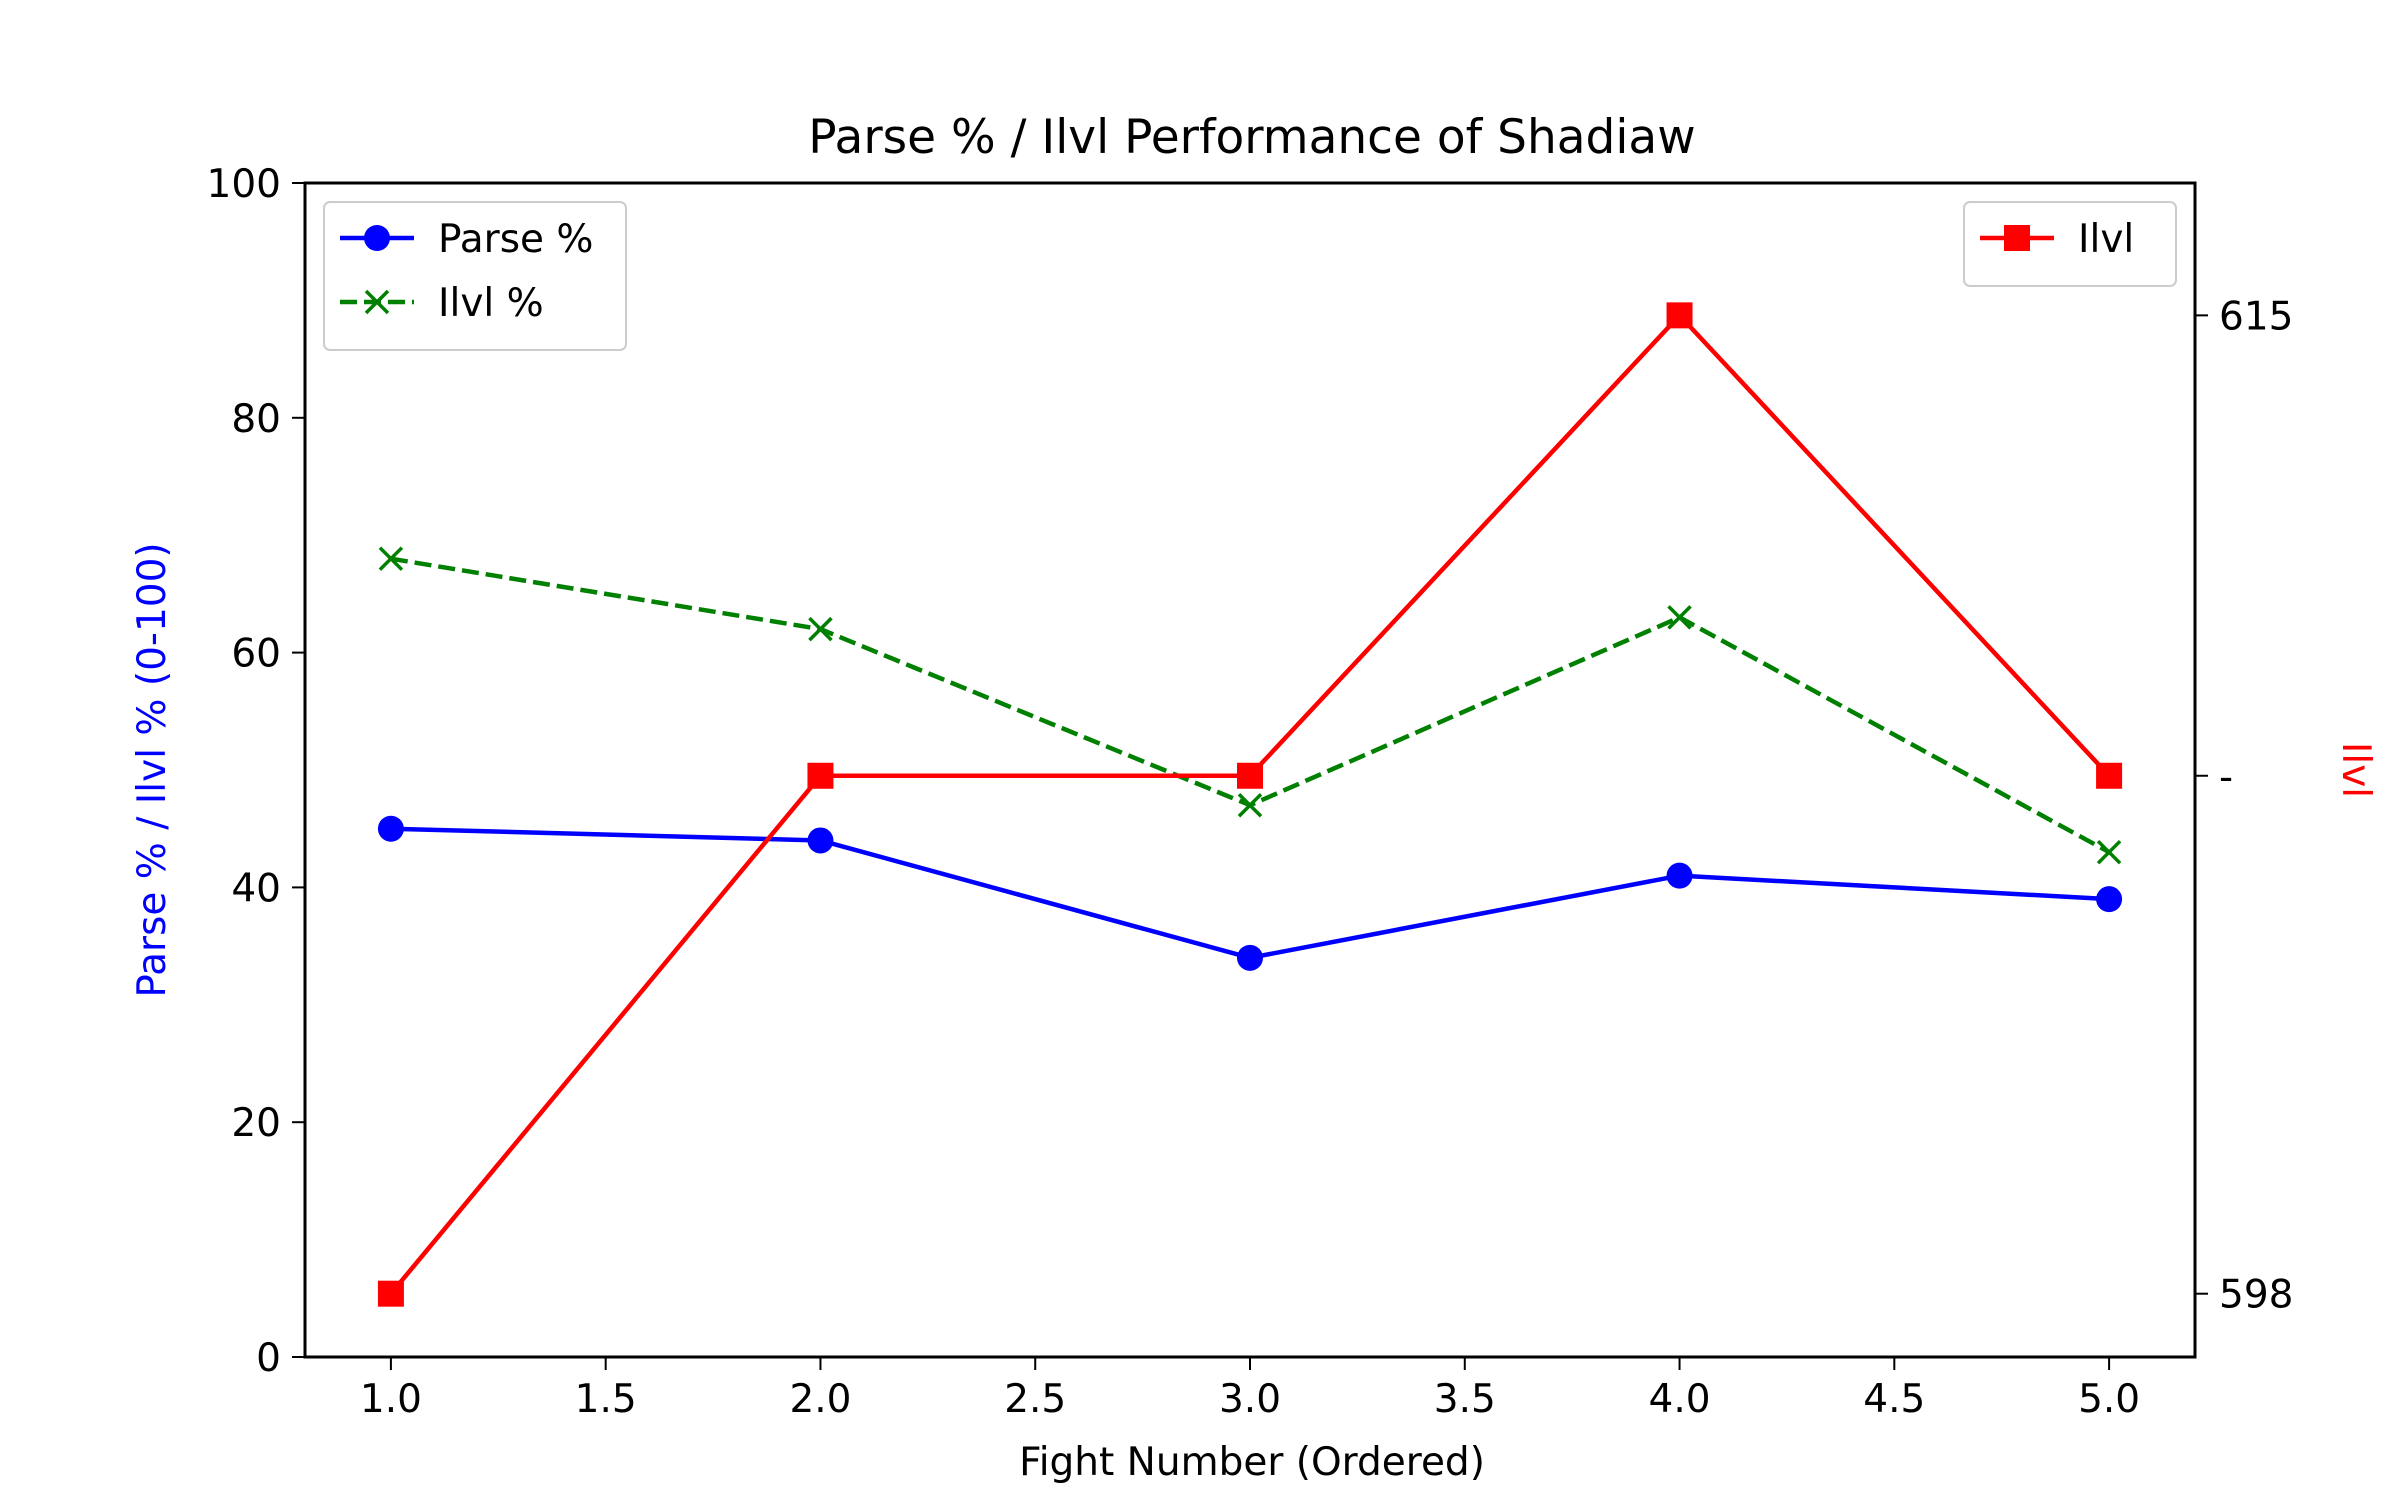 The height and width of the screenshot is (1500, 2400). Describe the element at coordinates (152, 769) in the screenshot. I see `y-axis-left-label: Parse % / Ilvl % (0-100)` at that location.